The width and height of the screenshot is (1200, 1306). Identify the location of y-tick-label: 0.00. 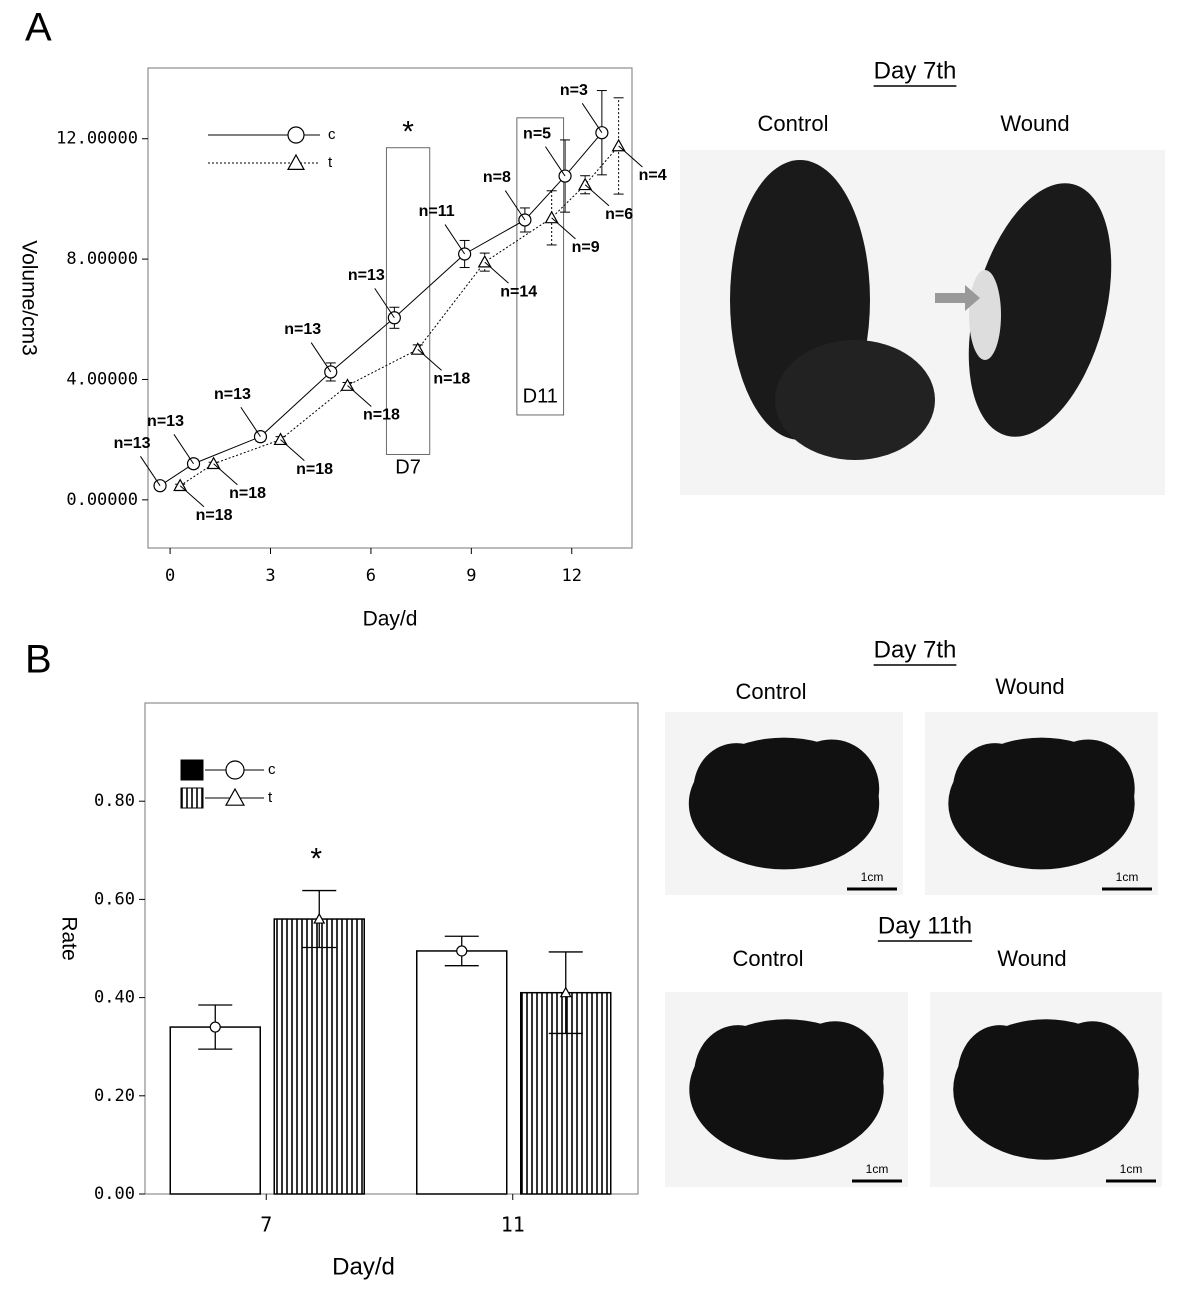
(114, 1194).